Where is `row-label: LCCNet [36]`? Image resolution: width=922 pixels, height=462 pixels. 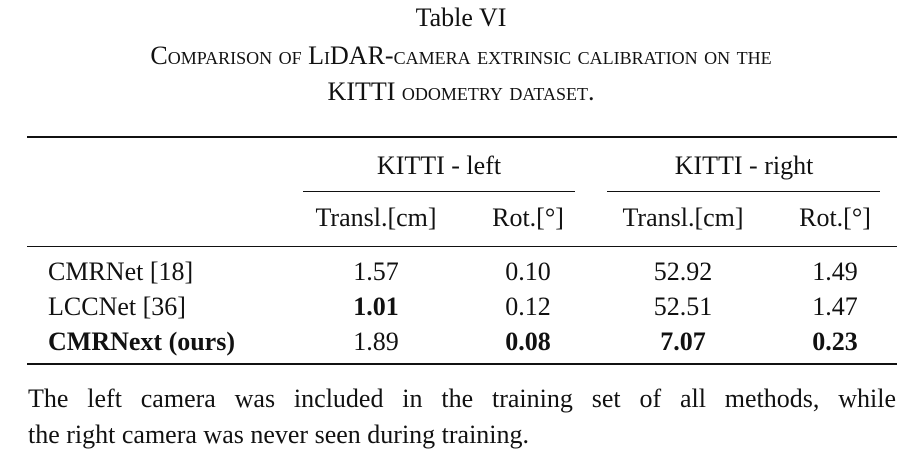
row-label: LCCNet [36] is located at coordinates (117, 306).